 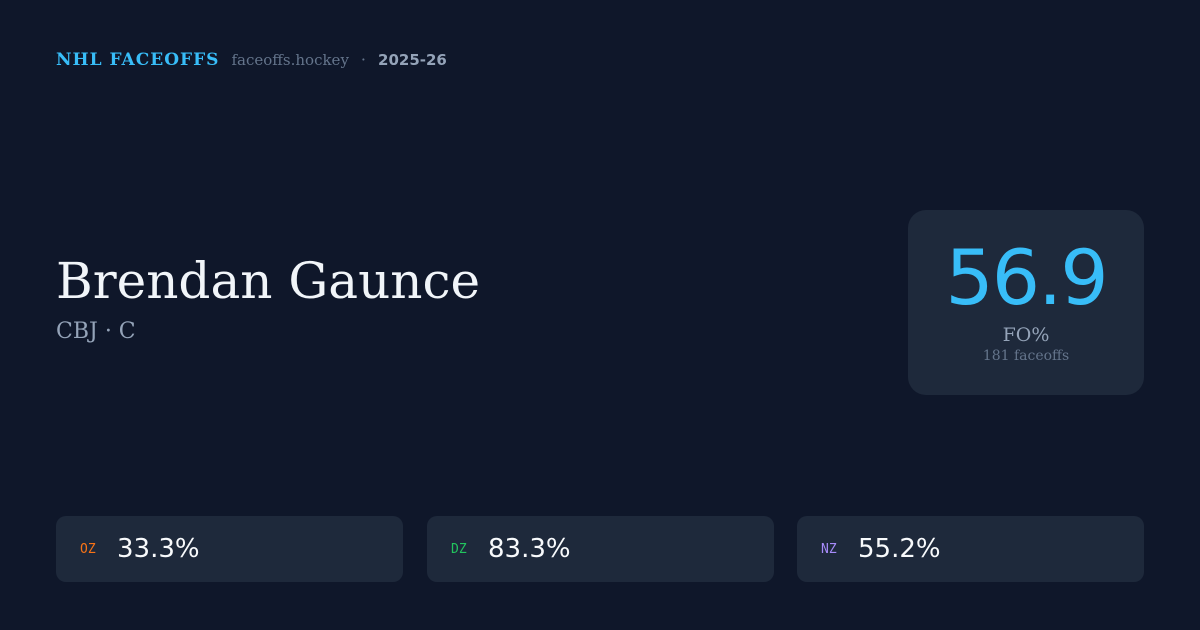 What do you see at coordinates (1026, 277) in the screenshot?
I see `fo-percent-value: 56.9` at bounding box center [1026, 277].